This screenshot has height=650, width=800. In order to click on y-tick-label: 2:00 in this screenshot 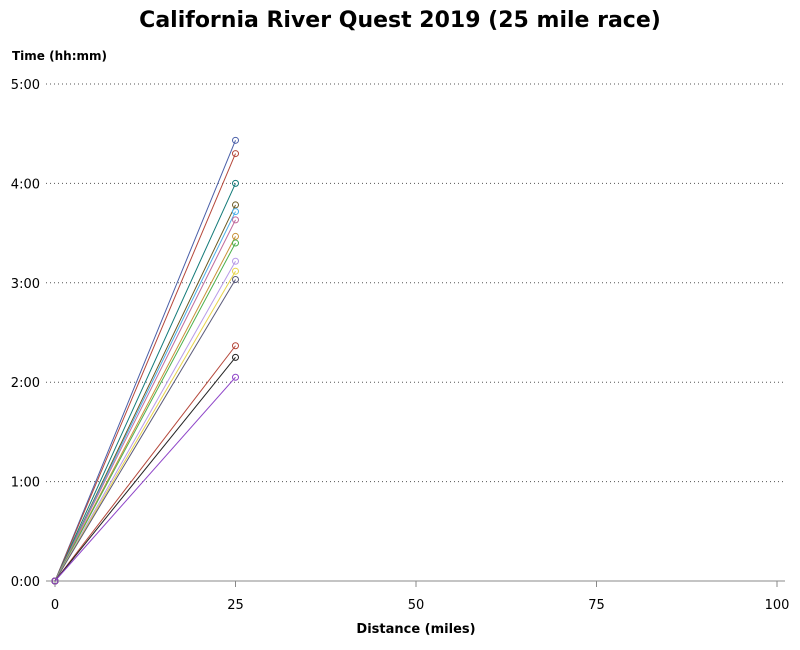, I will do `click(25, 383)`.